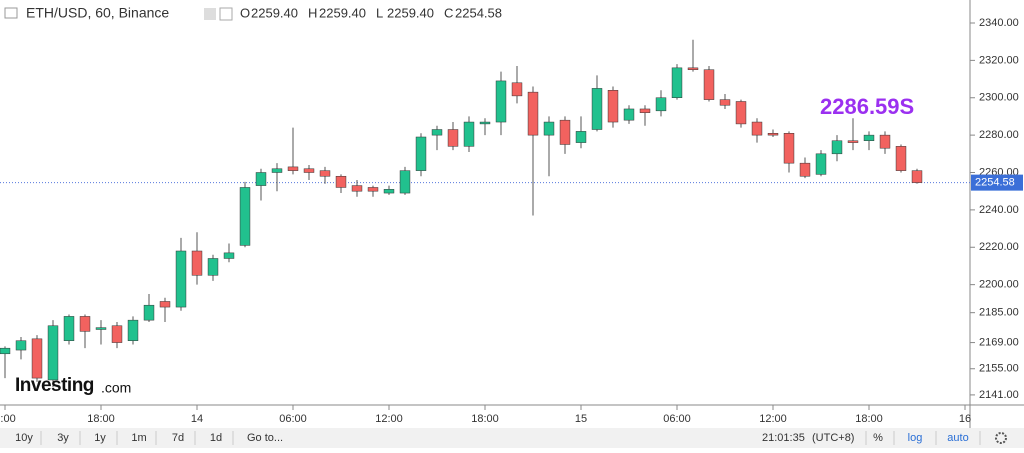 This screenshot has width=1024, height=453. Describe the element at coordinates (878, 438) in the screenshot. I see `percent-button: %` at that location.